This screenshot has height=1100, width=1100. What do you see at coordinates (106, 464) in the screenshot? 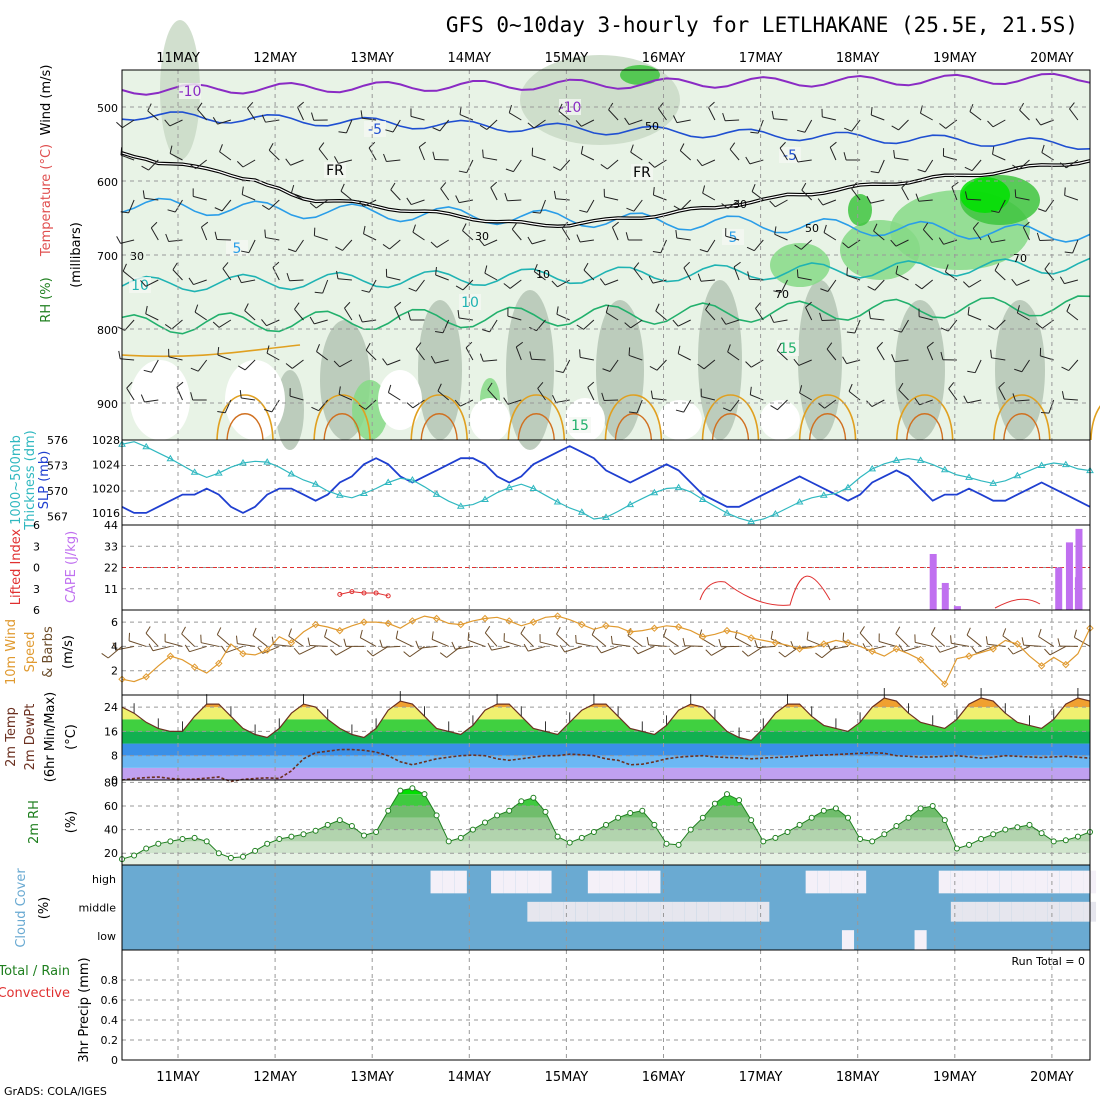
I see `slp-tick-label: 1024` at bounding box center [106, 464].